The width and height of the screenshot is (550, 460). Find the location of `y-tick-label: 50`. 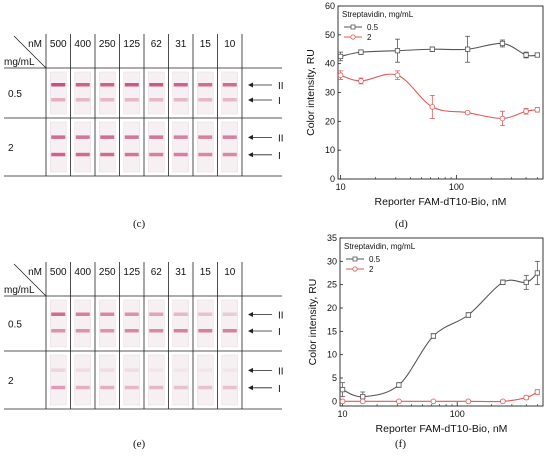

y-tick-label: 50 is located at coordinates (330, 35).